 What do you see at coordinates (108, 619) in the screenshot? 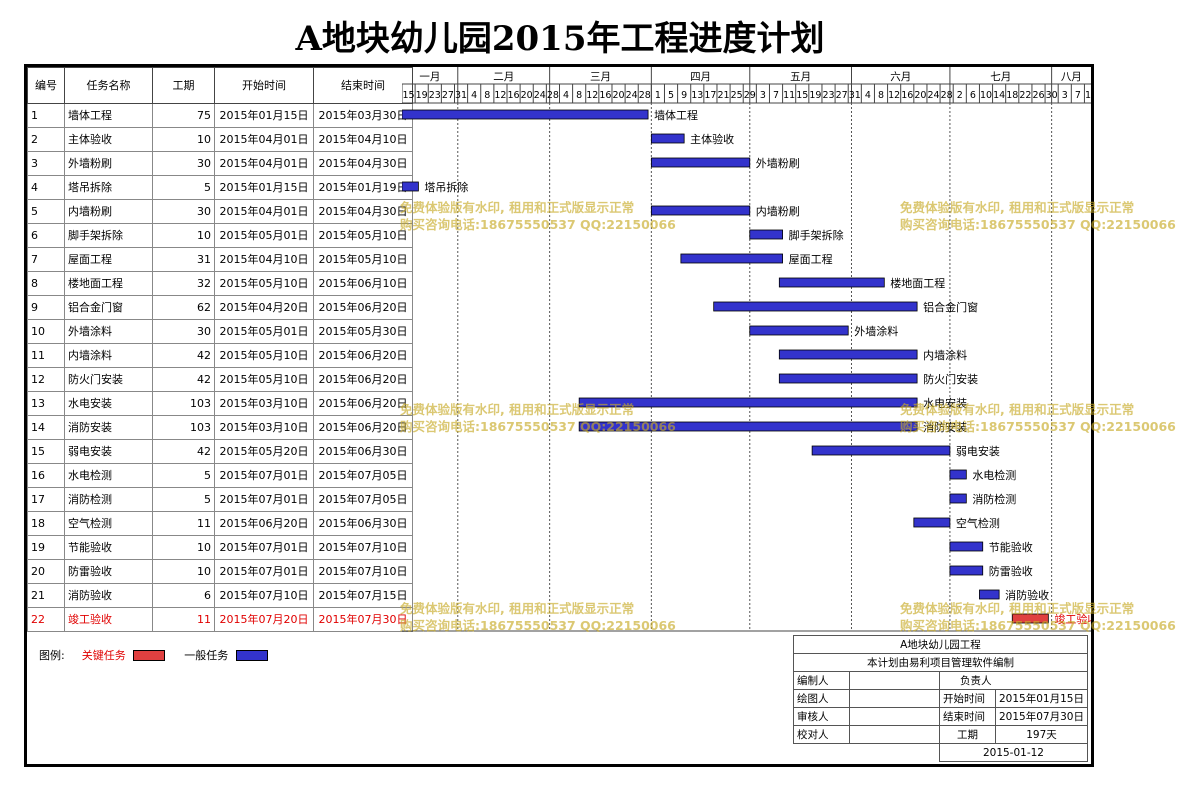
I see `task-name: 竣工验收` at bounding box center [108, 619].